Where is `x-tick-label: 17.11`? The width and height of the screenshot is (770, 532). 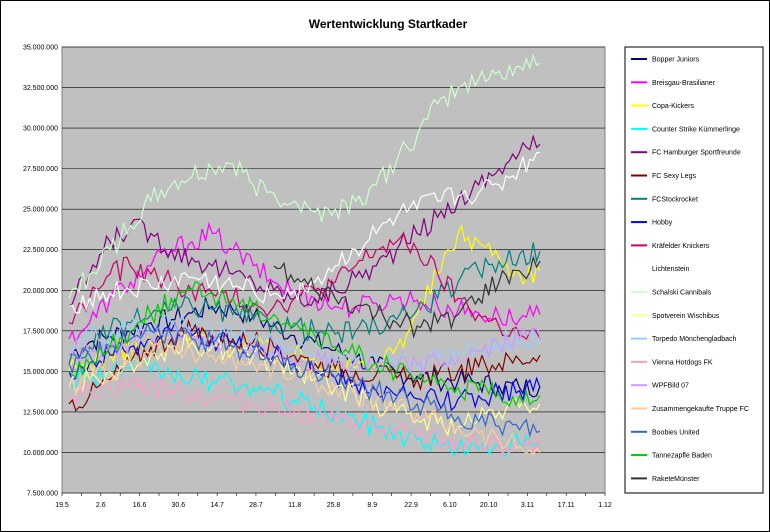 x-tick-label: 17.11 is located at coordinates (566, 505).